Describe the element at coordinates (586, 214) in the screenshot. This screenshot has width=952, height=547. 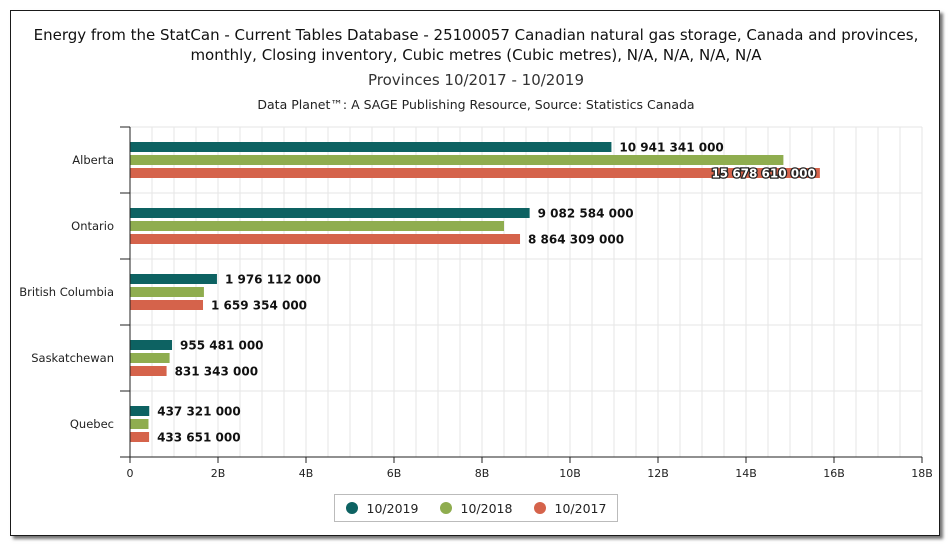
I see `data-label-ontario-10-2019: 9 082 584 000` at that location.